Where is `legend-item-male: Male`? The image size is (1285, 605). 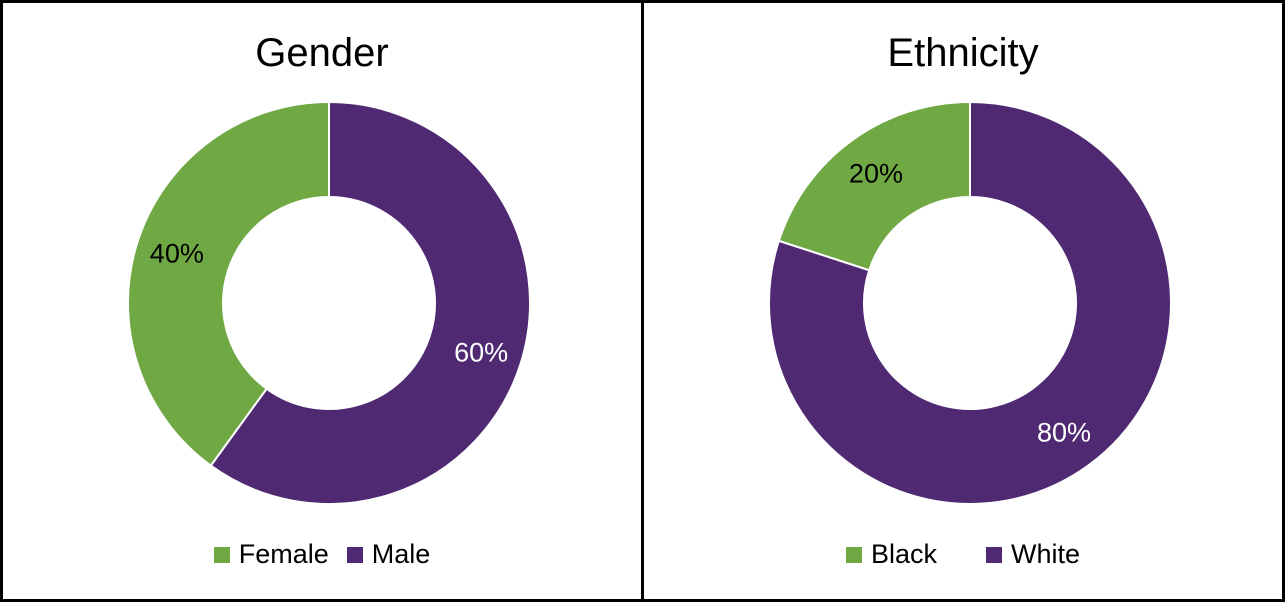
legend-item-male: Male is located at coordinates (388, 554).